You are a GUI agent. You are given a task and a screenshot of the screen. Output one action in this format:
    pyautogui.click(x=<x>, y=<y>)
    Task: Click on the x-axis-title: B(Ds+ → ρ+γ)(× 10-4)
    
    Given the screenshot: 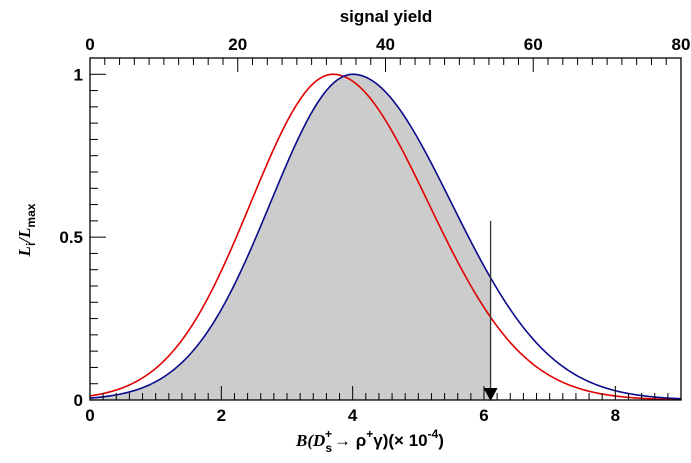 What is the action you would take?
    pyautogui.click(x=369, y=441)
    